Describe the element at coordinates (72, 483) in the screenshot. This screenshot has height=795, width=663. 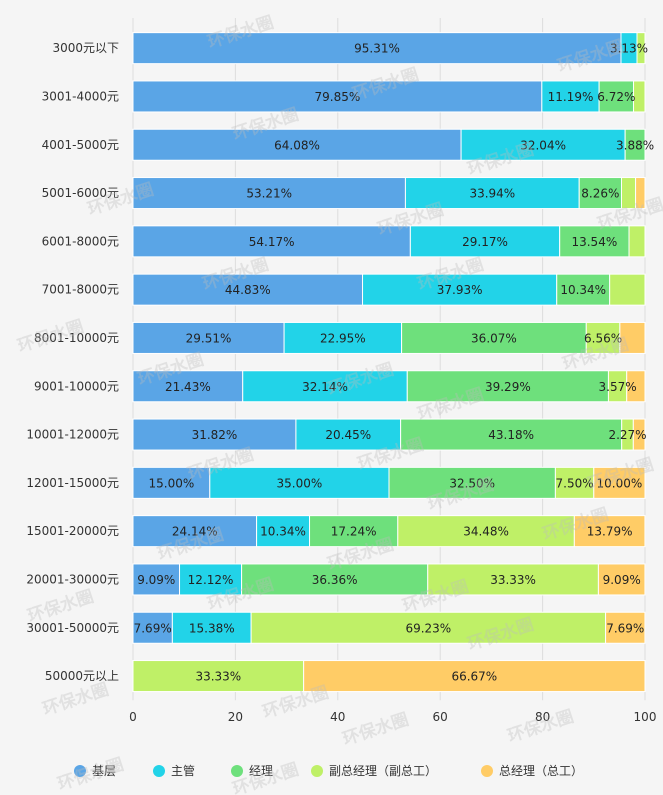
I see `category-label: 12001-15000元` at that location.